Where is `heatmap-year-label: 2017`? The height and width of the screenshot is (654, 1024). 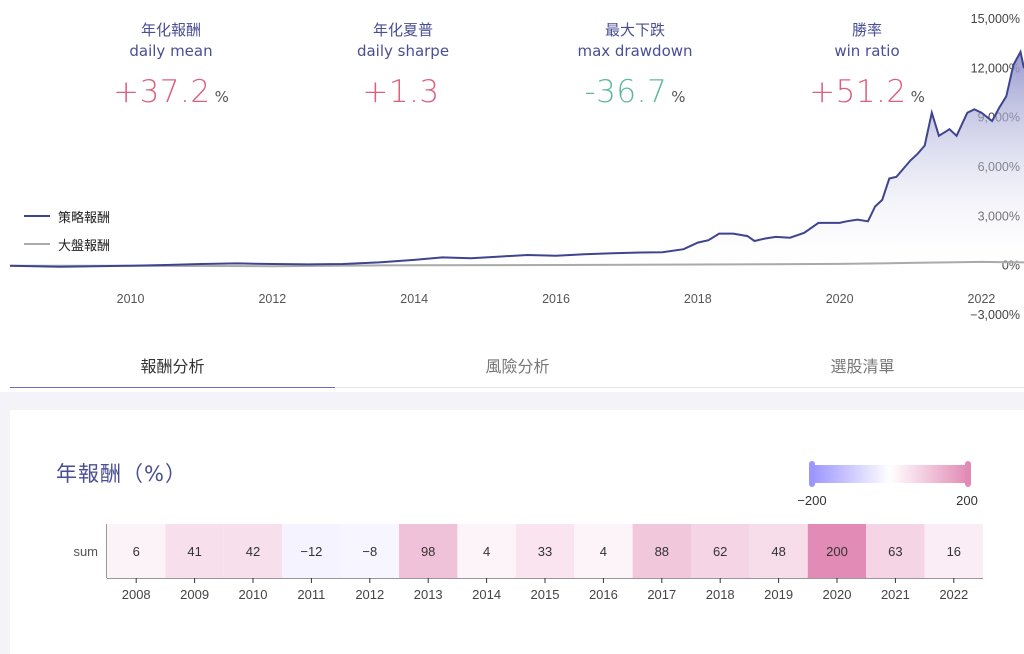
heatmap-year-label: 2017 is located at coordinates (661, 594).